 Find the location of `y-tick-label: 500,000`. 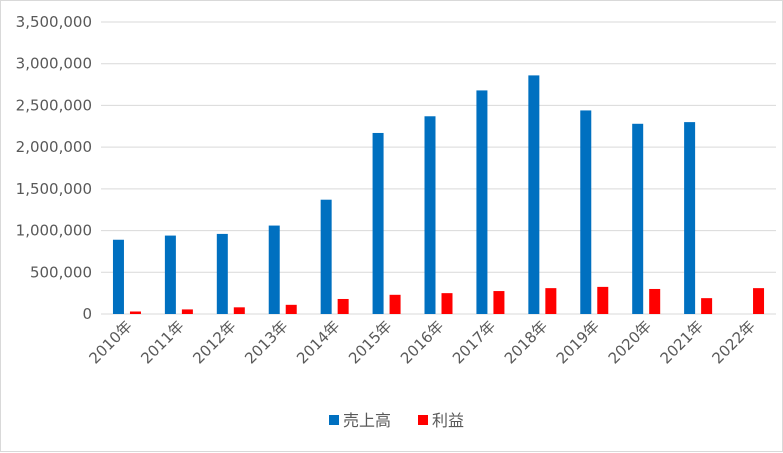

y-tick-label: 500,000 is located at coordinates (61, 272).